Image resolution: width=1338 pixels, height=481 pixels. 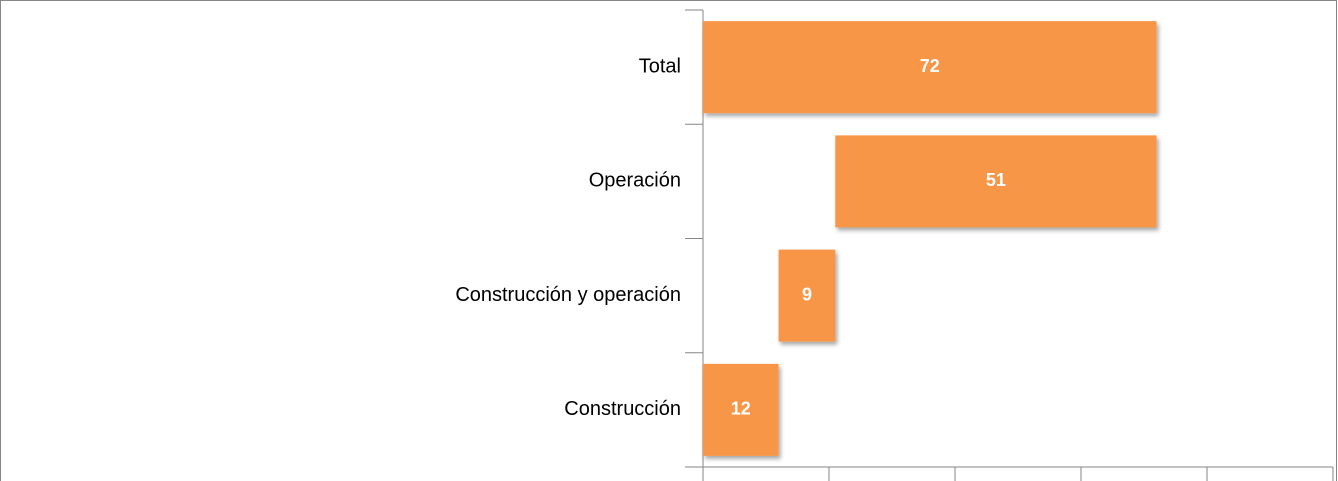 I want to click on value-label: 72, so click(x=930, y=66).